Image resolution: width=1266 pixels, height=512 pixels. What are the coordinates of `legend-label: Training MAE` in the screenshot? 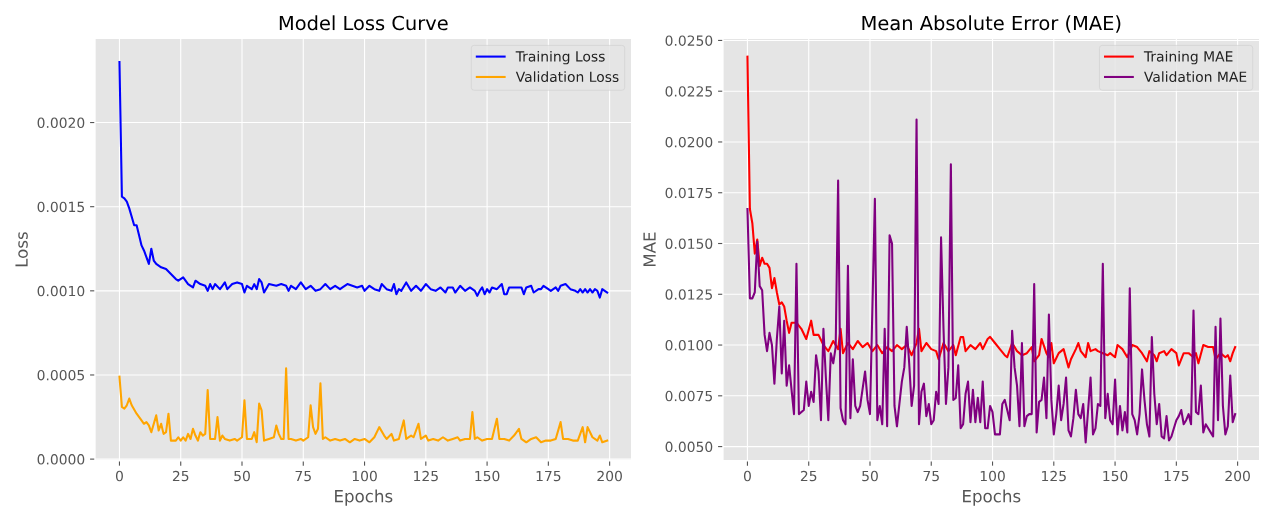 It's located at (1188, 57).